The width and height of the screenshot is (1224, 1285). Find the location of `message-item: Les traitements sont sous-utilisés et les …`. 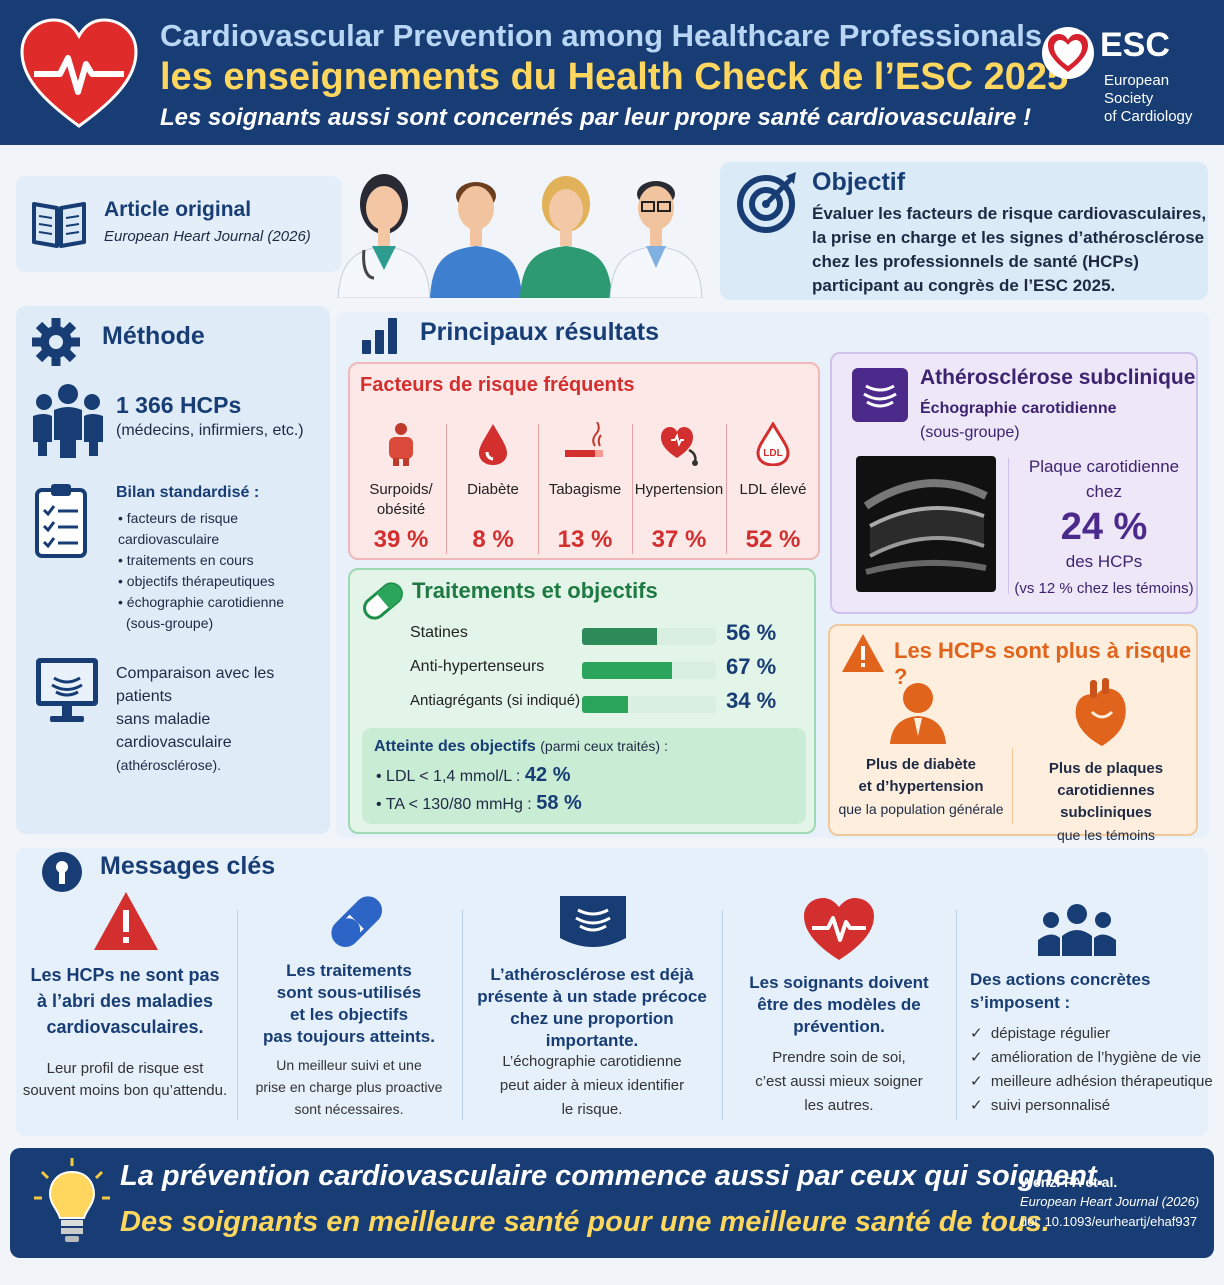

message-item: Les traitements sont sous-utilisés et les … is located at coordinates (349, 1010).